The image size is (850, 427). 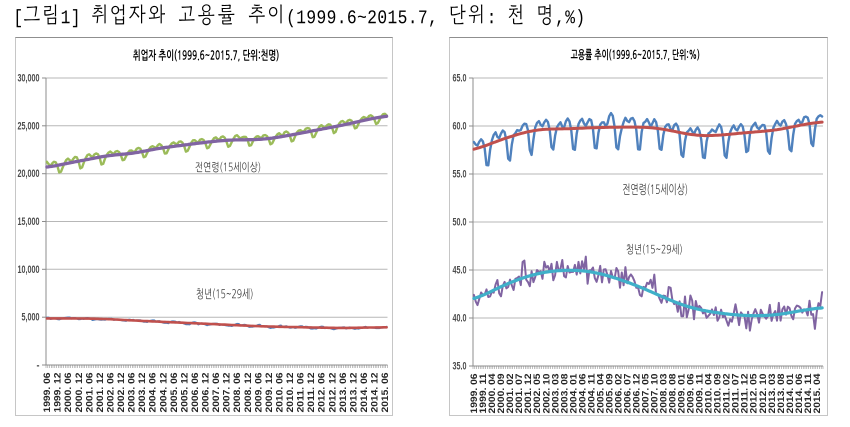 I want to click on svg-text: 2005. 04, so click(x=600, y=393).